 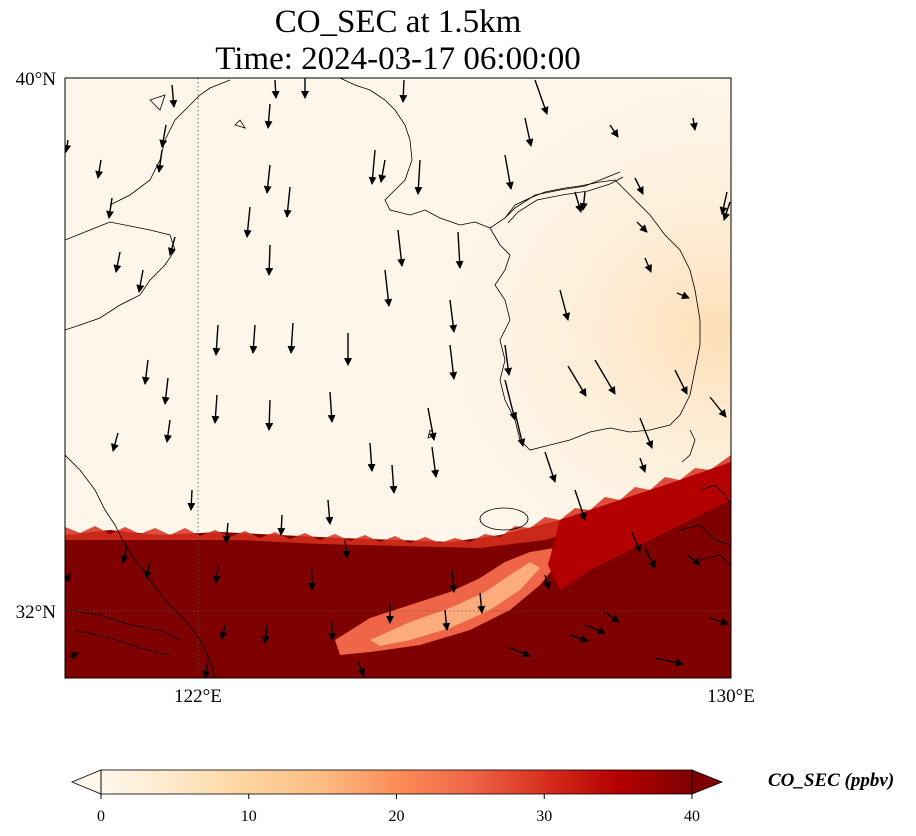 What do you see at coordinates (544, 816) in the screenshot?
I see `colorbar-tick-label: 30` at bounding box center [544, 816].